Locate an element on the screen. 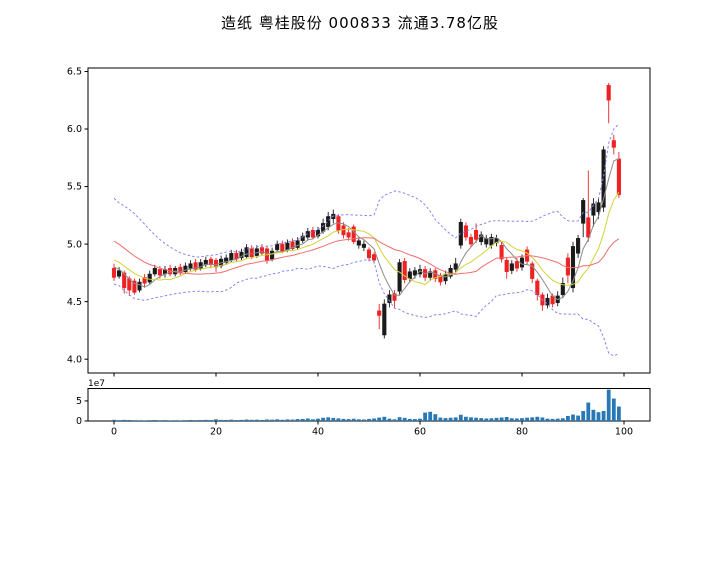 The image size is (720, 576). price-tick-label: 6.5 is located at coordinates (74, 72).